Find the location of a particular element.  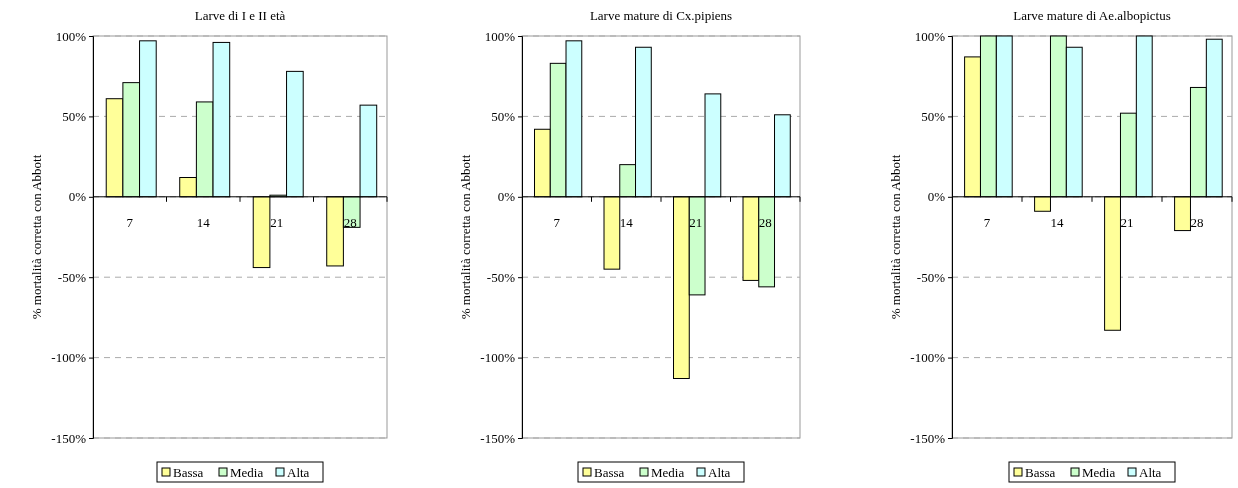

chart-title: Larve mature di Ae.albopictus is located at coordinates (1092, 15).